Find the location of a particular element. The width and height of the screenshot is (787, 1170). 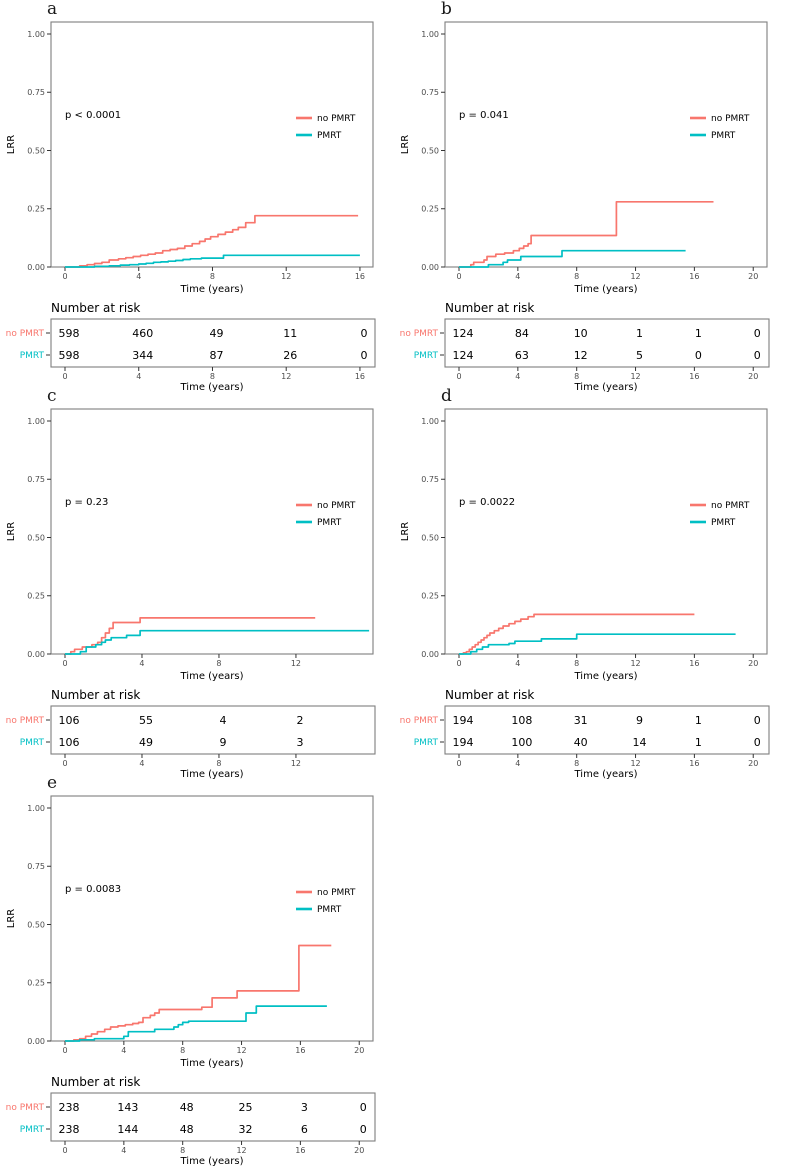

risk-value: 26 is located at coordinates (290, 355).